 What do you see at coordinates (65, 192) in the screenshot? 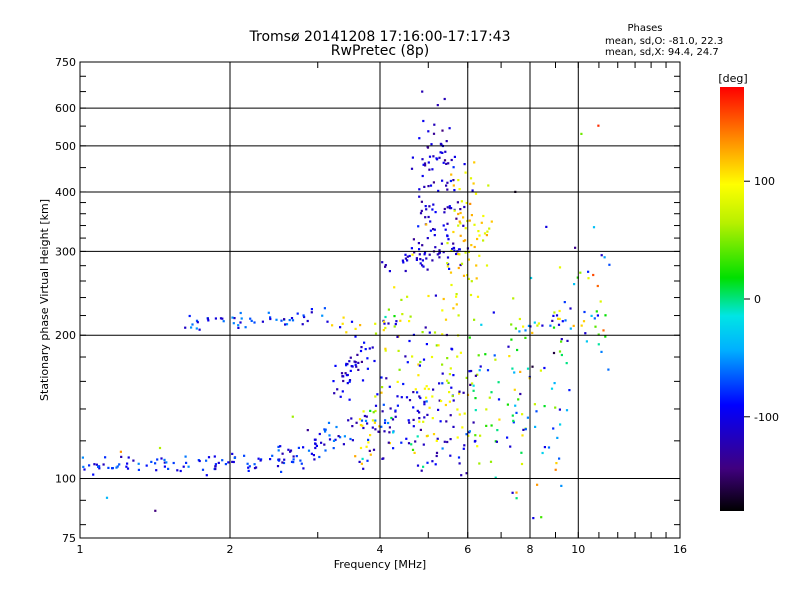
I see `y-tick-label: 400` at bounding box center [65, 192].